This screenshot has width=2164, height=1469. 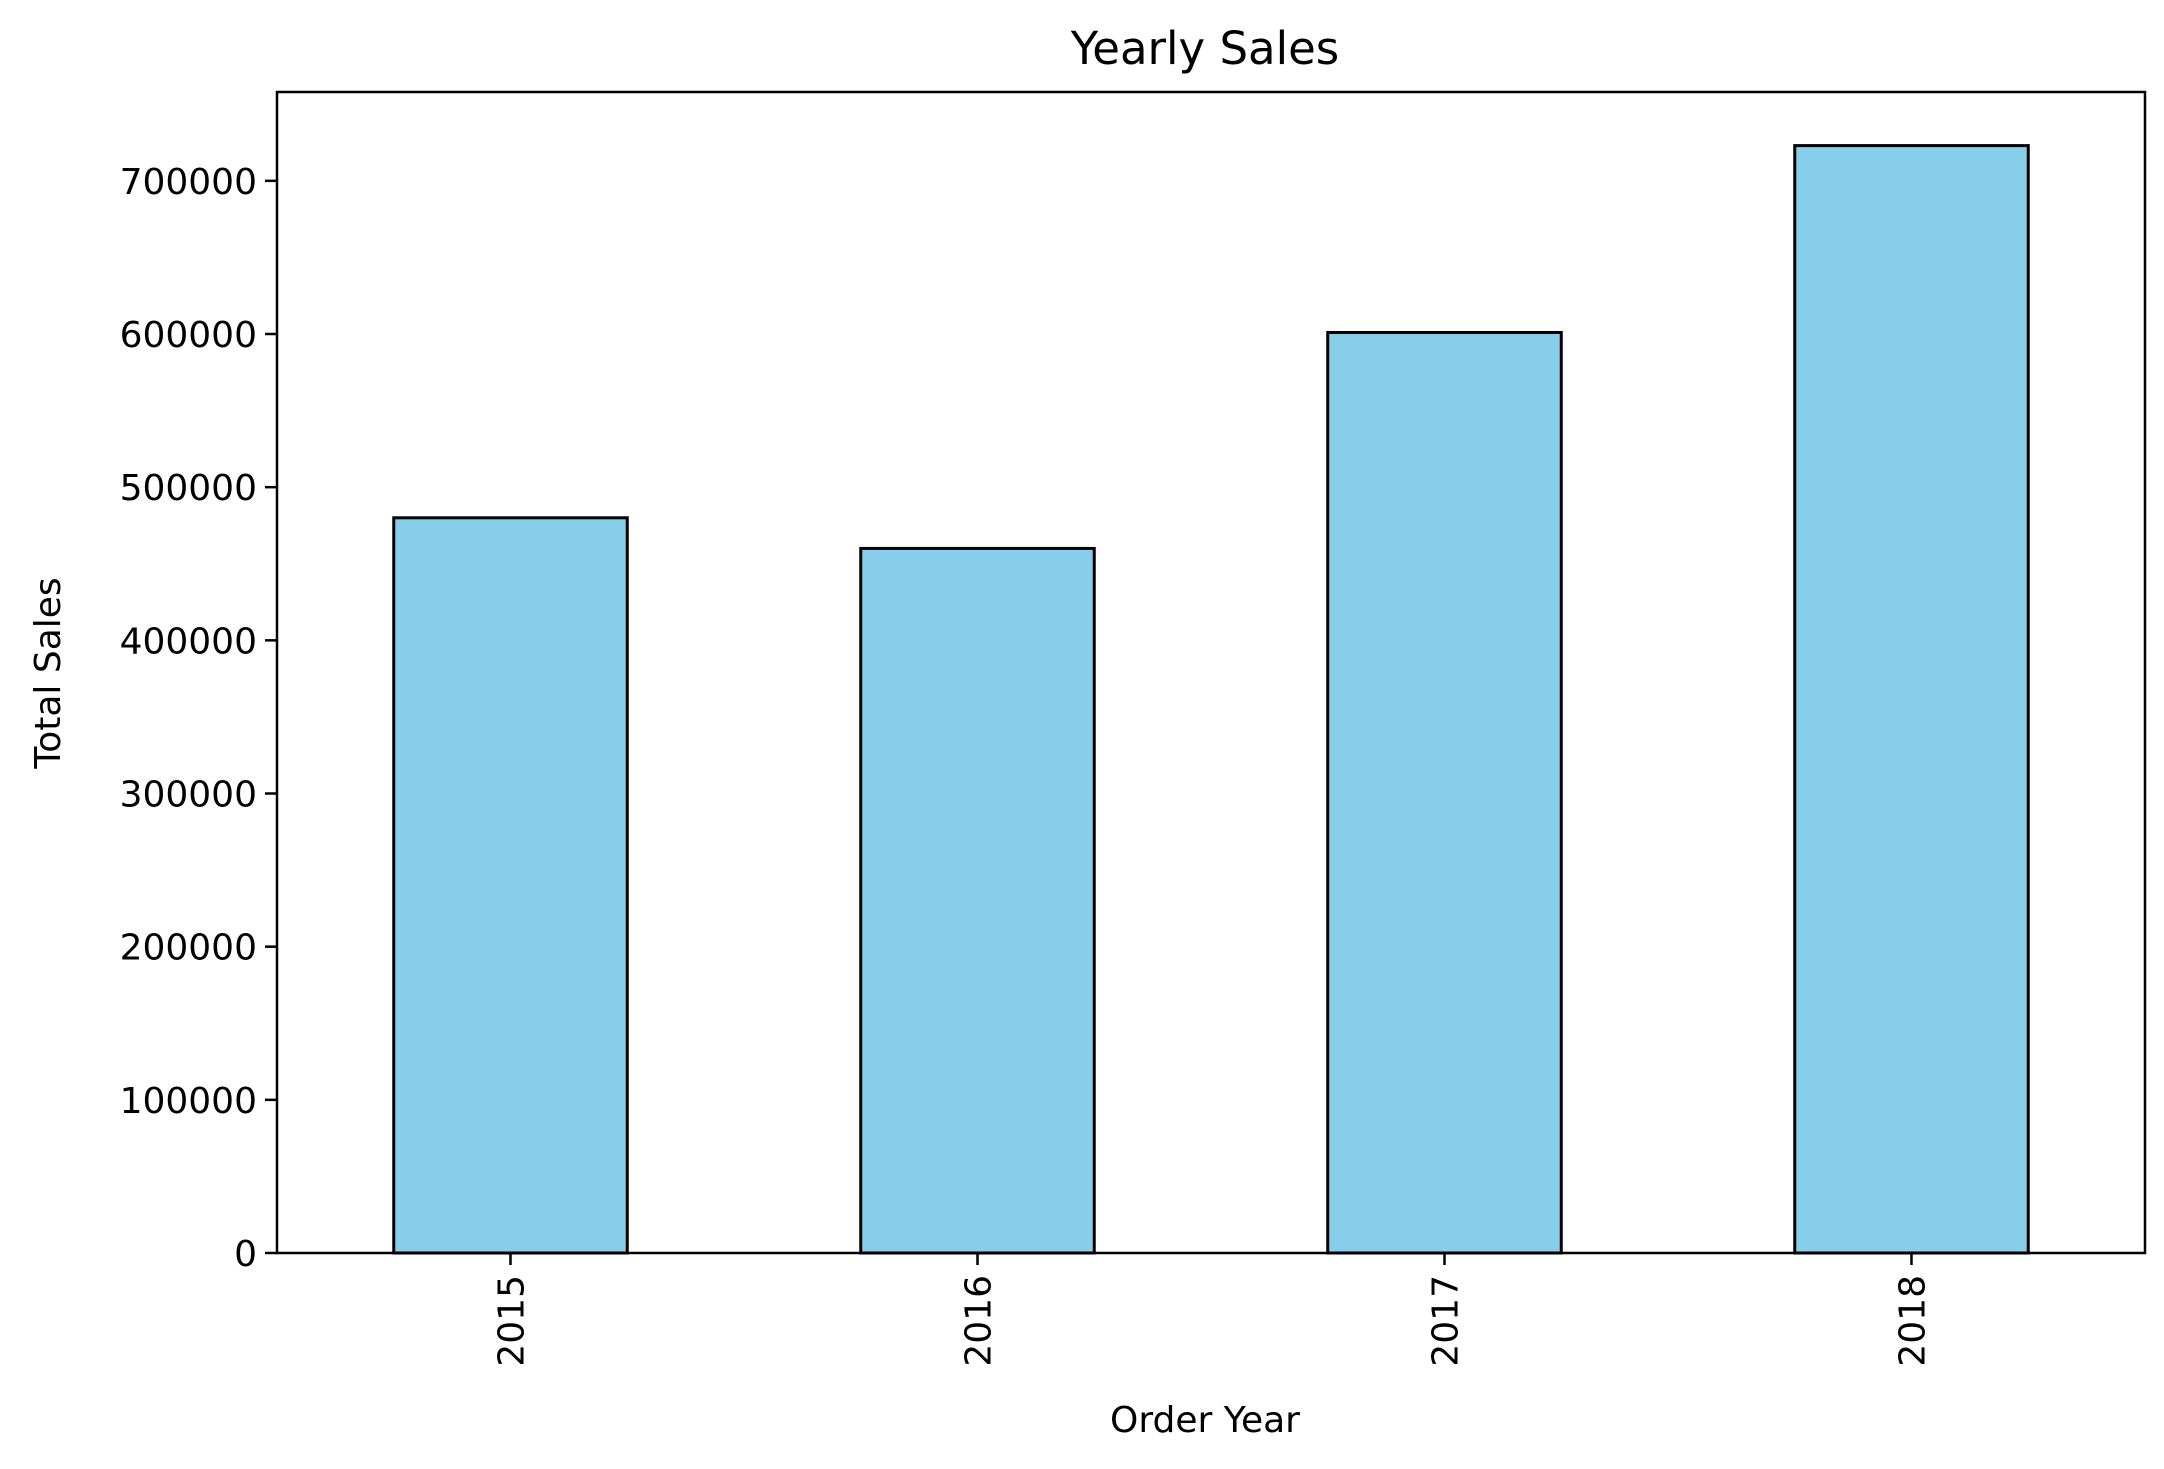 I want to click on y-tick-label: 300000, so click(x=188, y=795).